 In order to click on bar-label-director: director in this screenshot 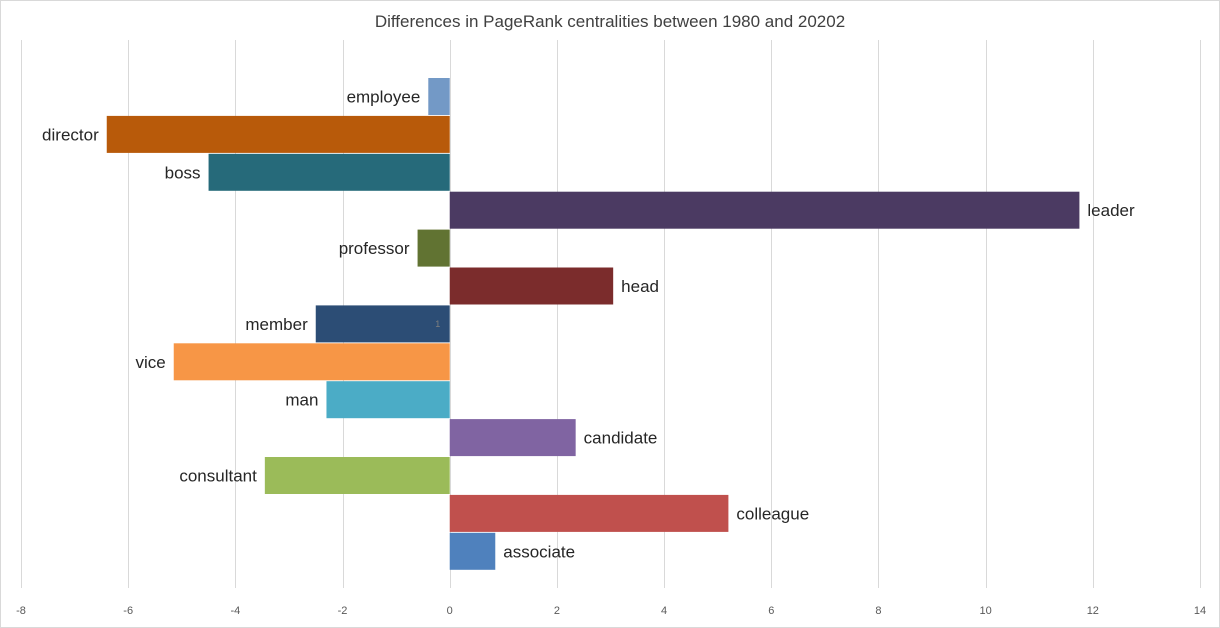, I will do `click(70, 134)`.